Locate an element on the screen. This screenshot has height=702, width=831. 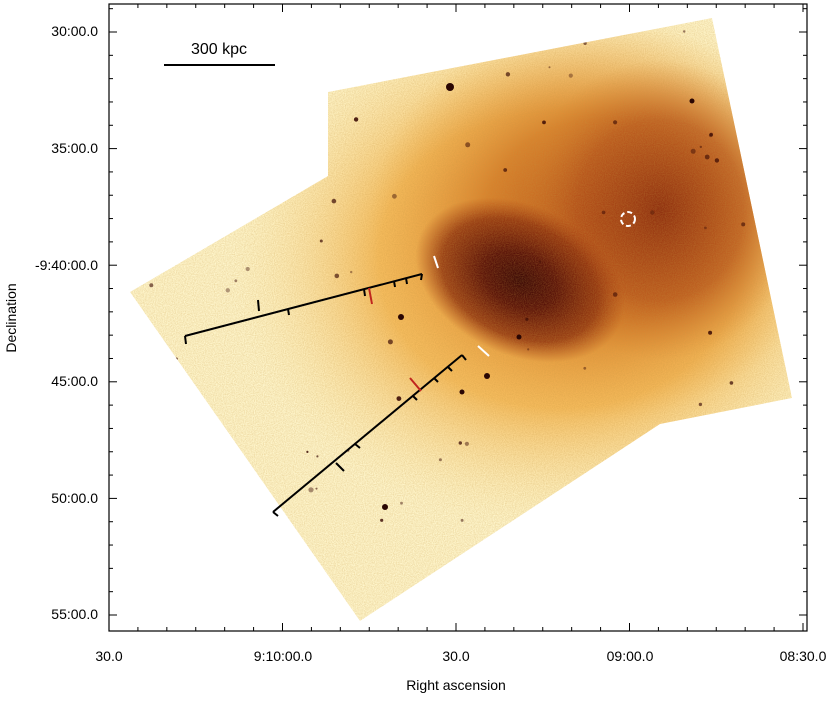
x-tick-label: 09:00.0 is located at coordinates (630, 656).